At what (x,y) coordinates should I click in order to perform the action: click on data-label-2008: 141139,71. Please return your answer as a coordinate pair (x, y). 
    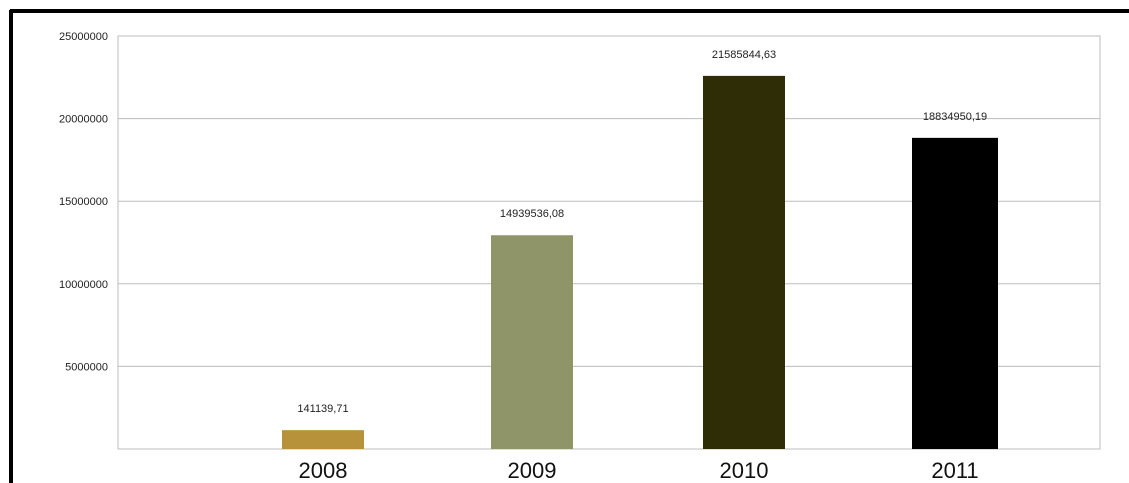
    Looking at the image, I should click on (322, 409).